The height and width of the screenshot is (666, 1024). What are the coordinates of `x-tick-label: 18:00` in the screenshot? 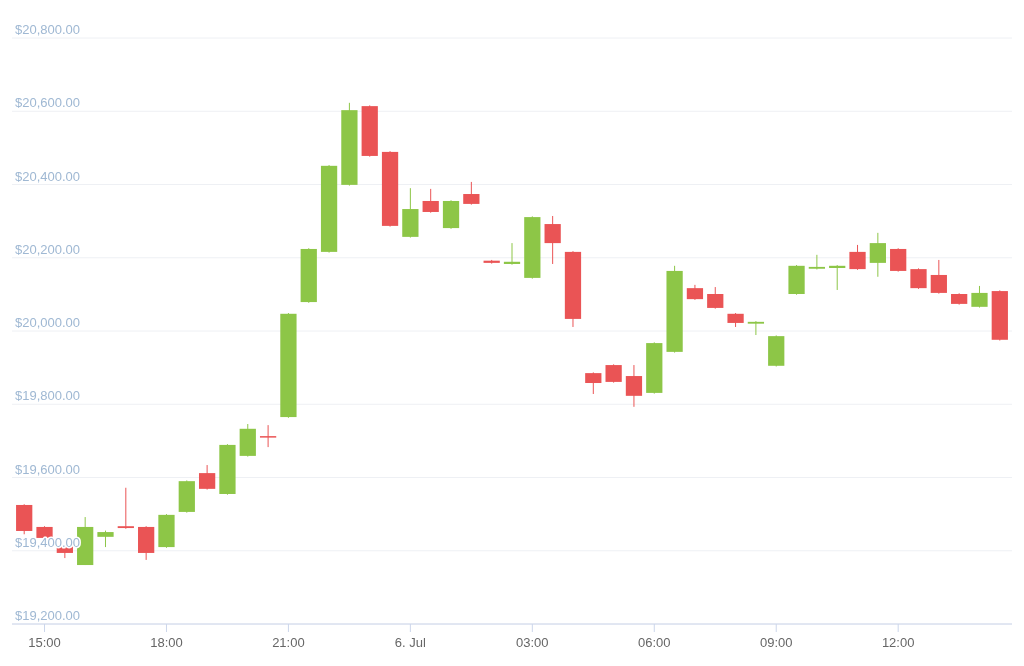 It's located at (166, 642).